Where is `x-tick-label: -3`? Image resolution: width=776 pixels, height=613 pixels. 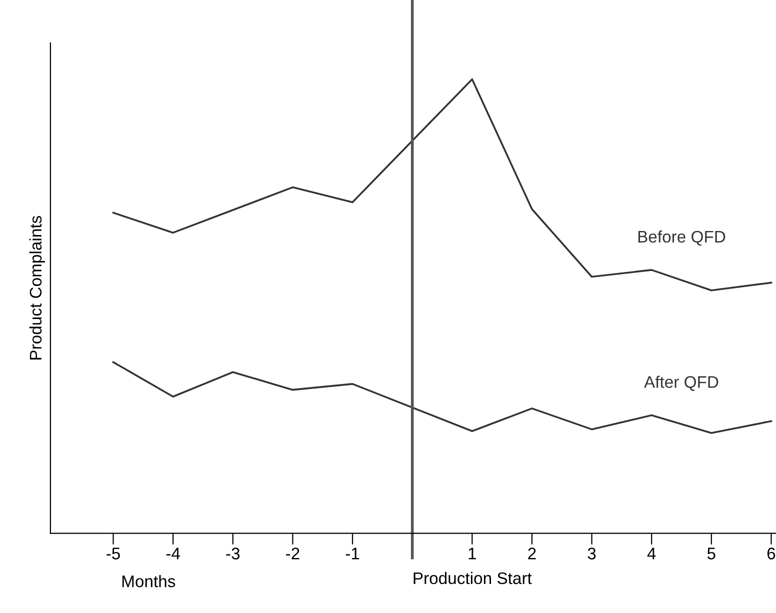
x-tick-label: -3 is located at coordinates (233, 554).